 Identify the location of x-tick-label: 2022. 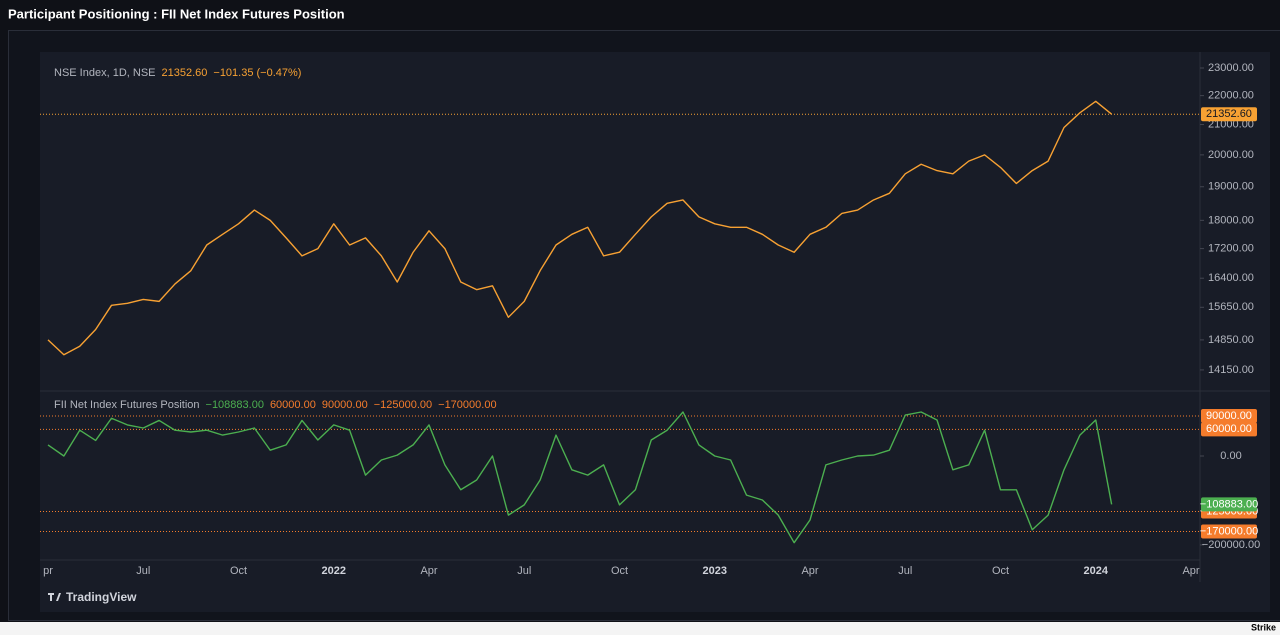
(334, 571).